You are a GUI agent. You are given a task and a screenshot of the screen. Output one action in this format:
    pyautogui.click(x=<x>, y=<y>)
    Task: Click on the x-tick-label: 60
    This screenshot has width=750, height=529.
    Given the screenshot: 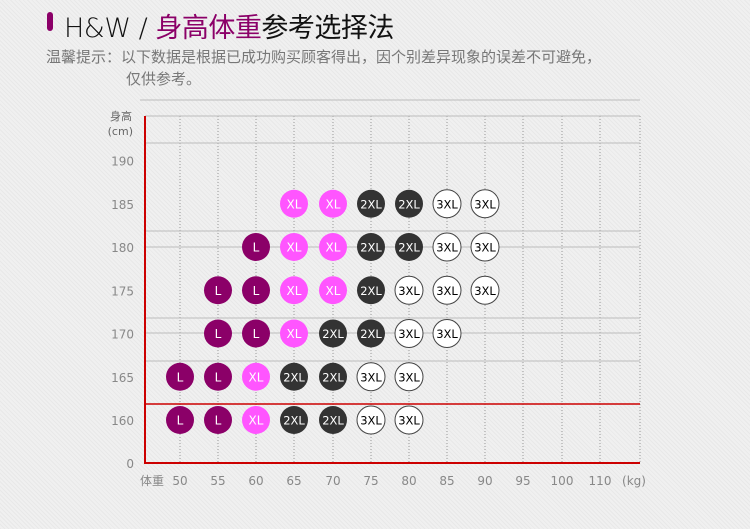 What is the action you would take?
    pyautogui.click(x=255, y=481)
    